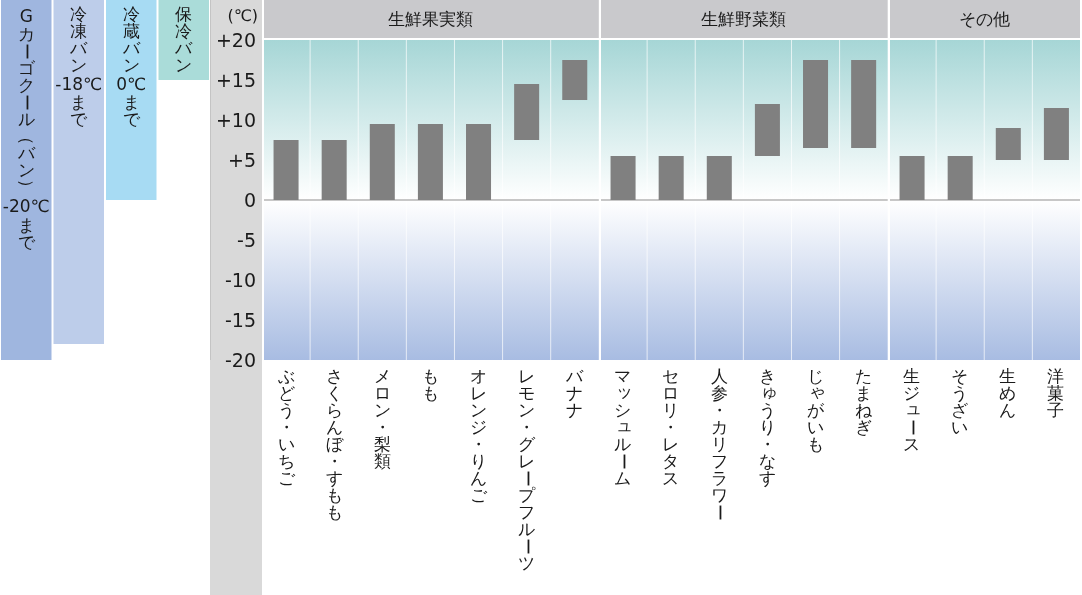 The image size is (1082, 595). I want to click on category-label: レモン・グレープフルーツ, so click(527, 469).